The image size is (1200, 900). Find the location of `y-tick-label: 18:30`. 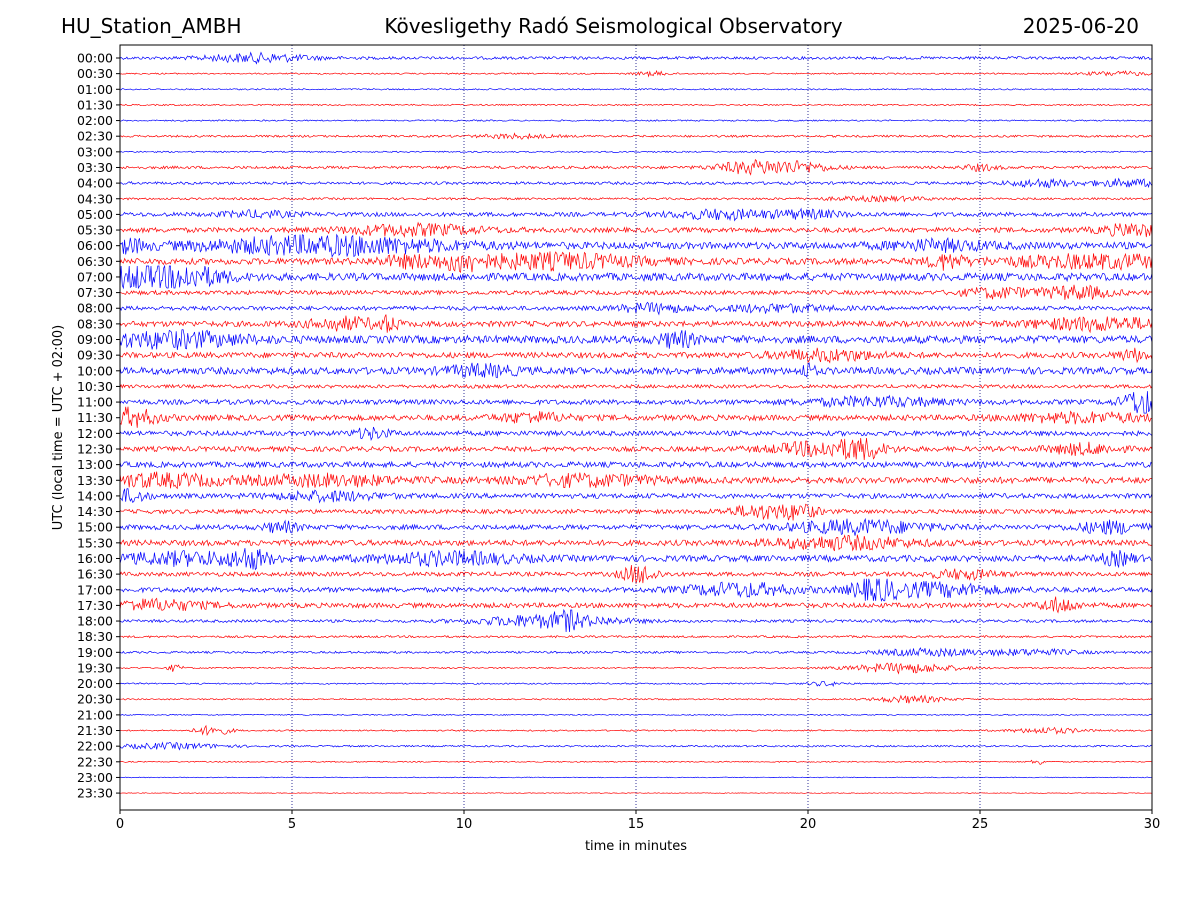

y-tick-label: 18:30 is located at coordinates (95, 636).